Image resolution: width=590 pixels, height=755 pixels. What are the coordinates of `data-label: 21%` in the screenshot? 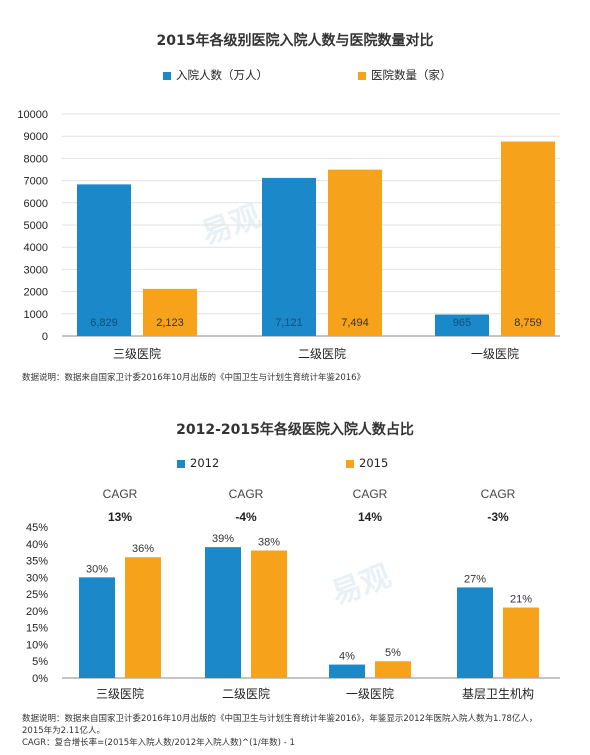 It's located at (521, 600).